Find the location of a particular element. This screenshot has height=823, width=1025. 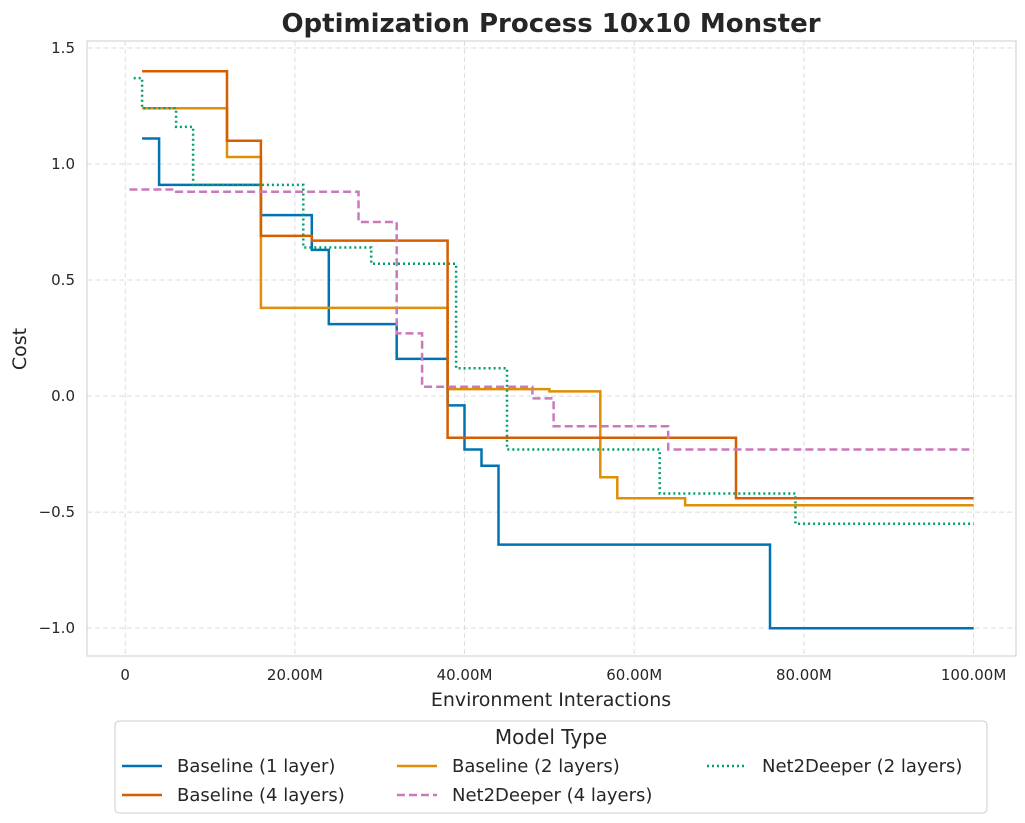

legend-label: Net2Deeper (2 layers) is located at coordinates (862, 766).